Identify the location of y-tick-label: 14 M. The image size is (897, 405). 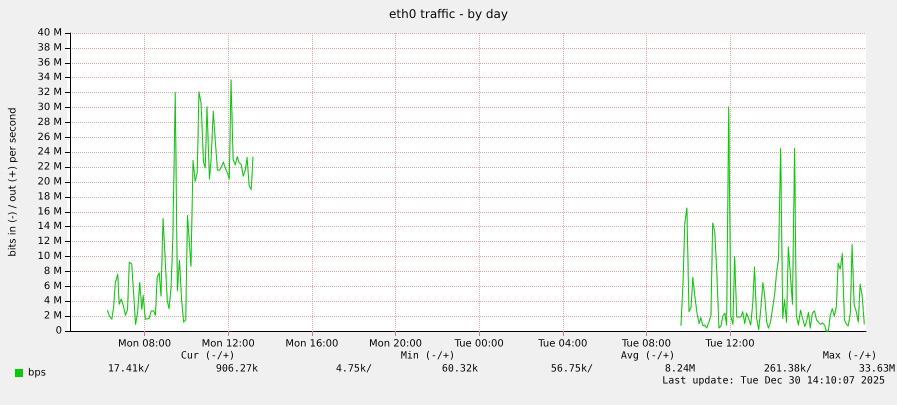
(49, 226).